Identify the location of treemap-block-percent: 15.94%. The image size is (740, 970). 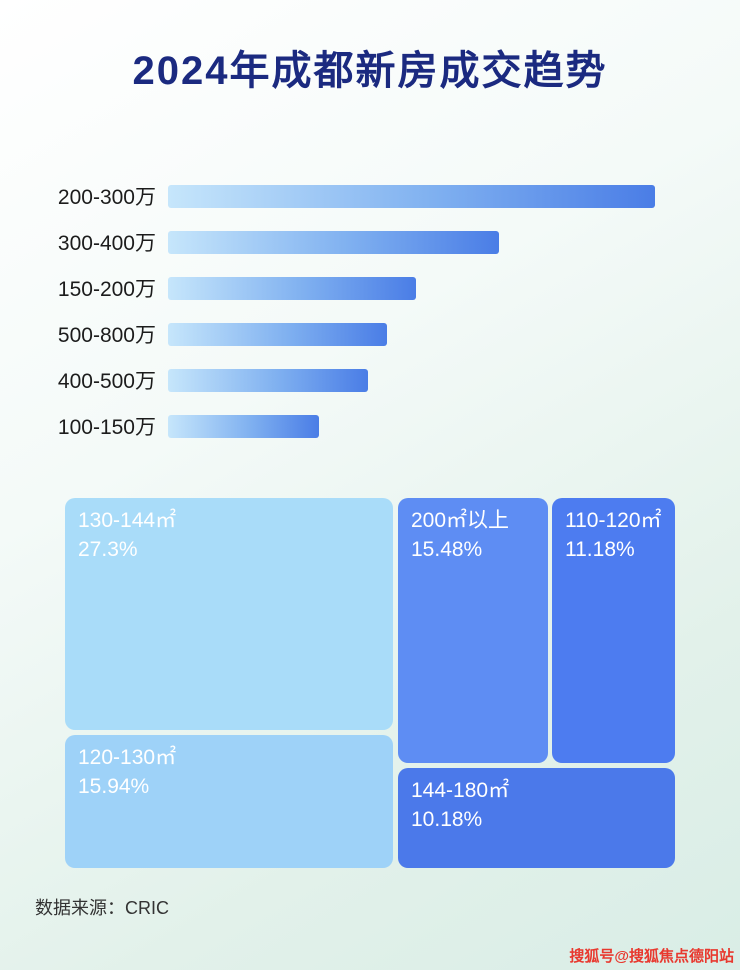
(114, 787).